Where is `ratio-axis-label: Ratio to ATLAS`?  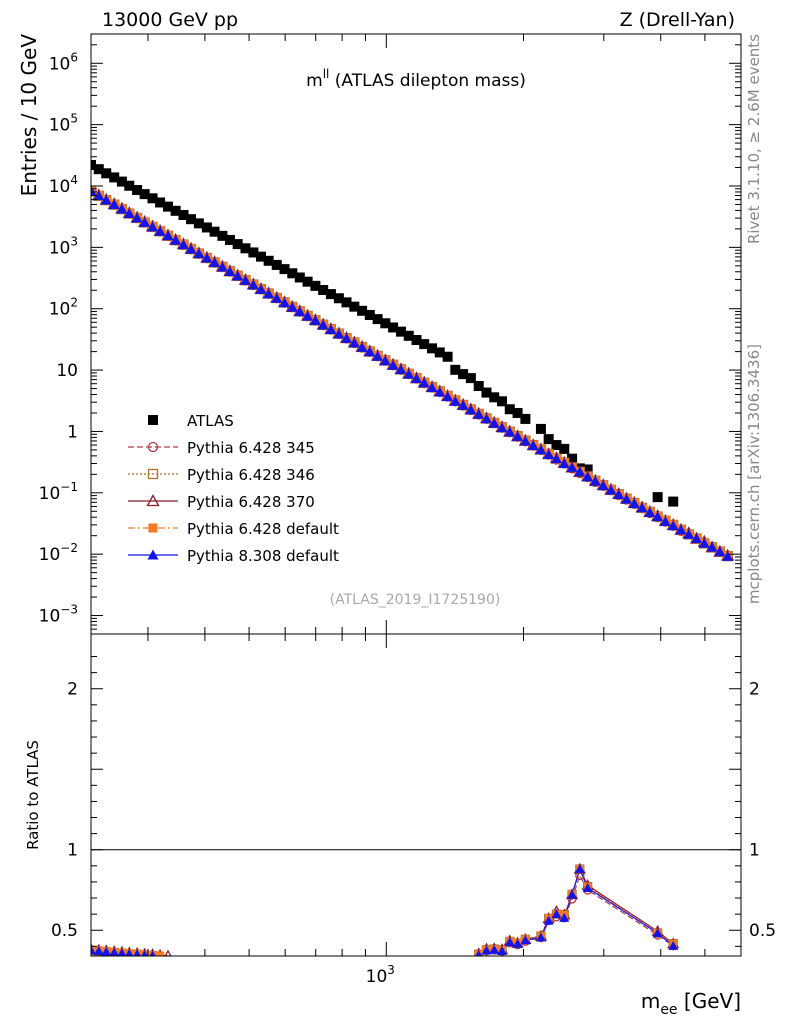
ratio-axis-label: Ratio to ATLAS is located at coordinates (33, 795).